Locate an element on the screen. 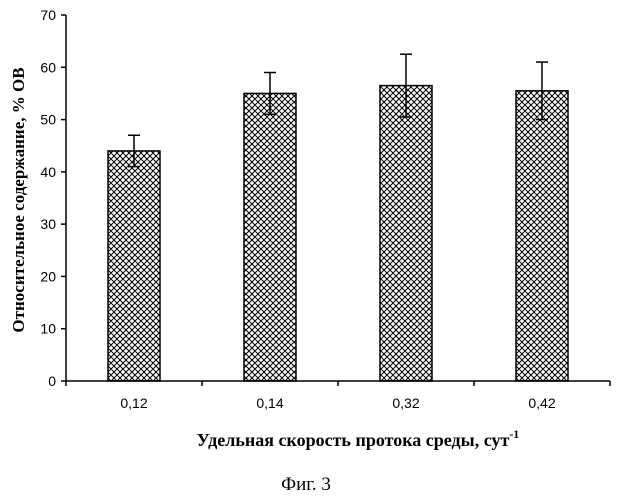 This screenshot has height=500, width=639. y-tick-label: 50 is located at coordinates (48, 120).